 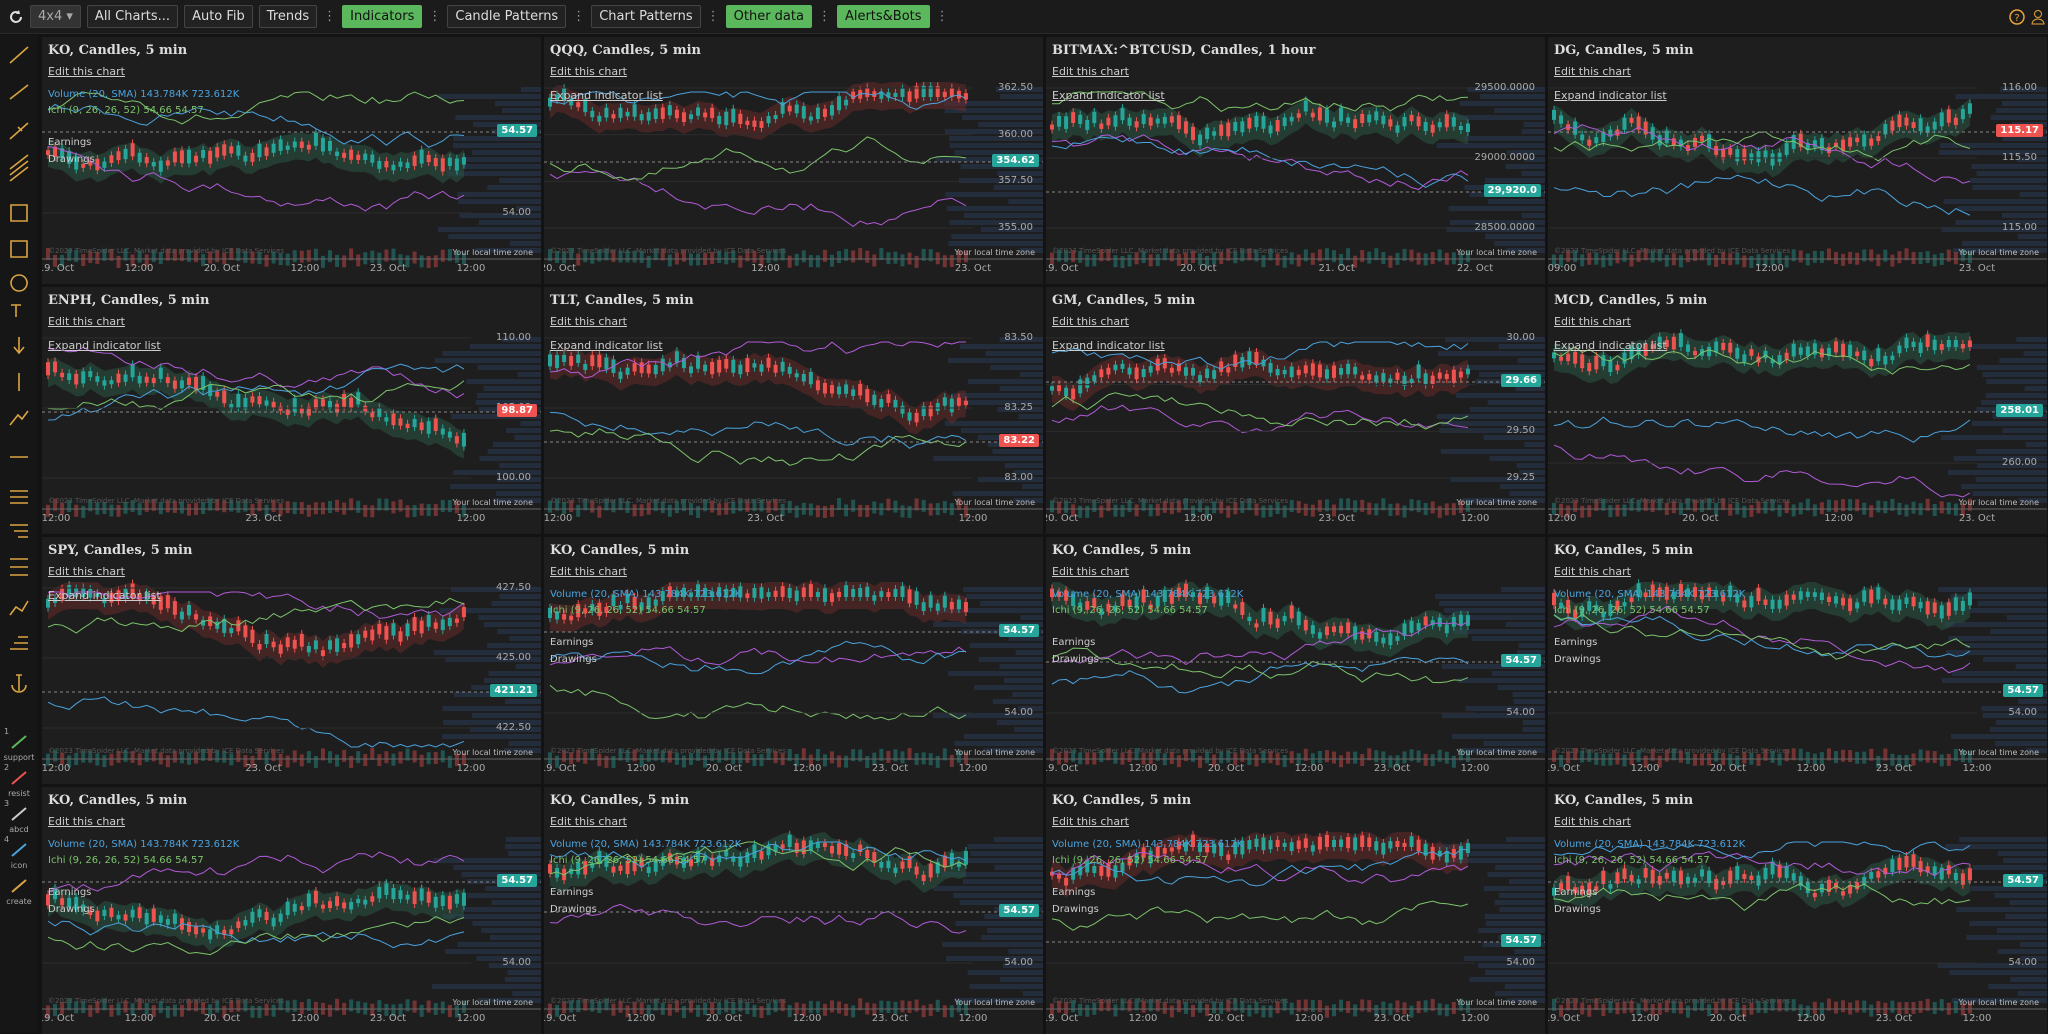 I want to click on layout-select: 4x4 ▾, so click(x=55, y=16).